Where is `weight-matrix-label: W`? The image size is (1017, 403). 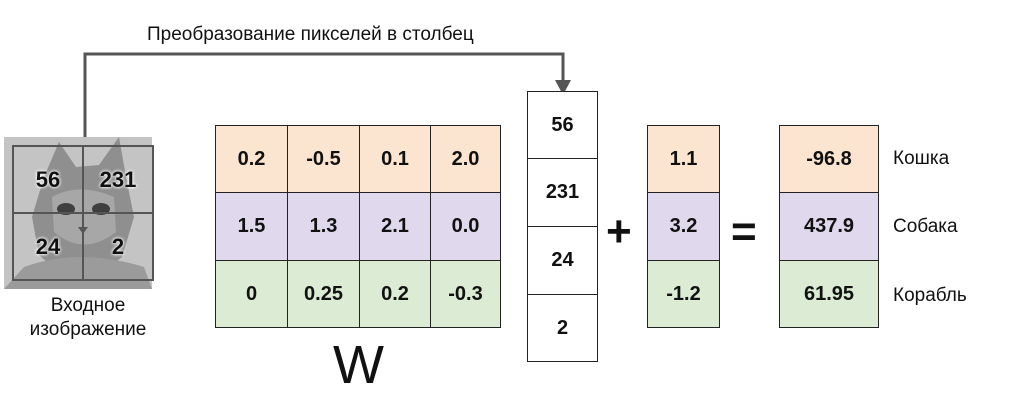 weight-matrix-label: W is located at coordinates (358, 365).